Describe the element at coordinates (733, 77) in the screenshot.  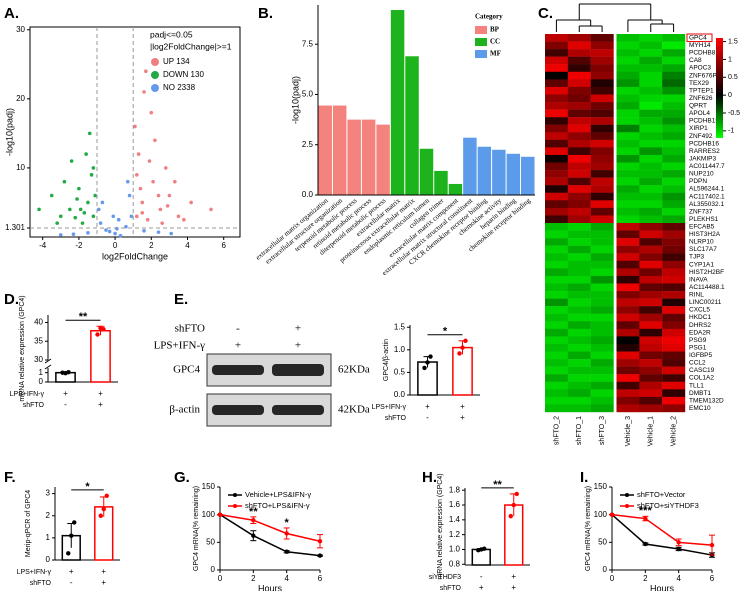
I see `colorbar-label: 0.5` at that location.